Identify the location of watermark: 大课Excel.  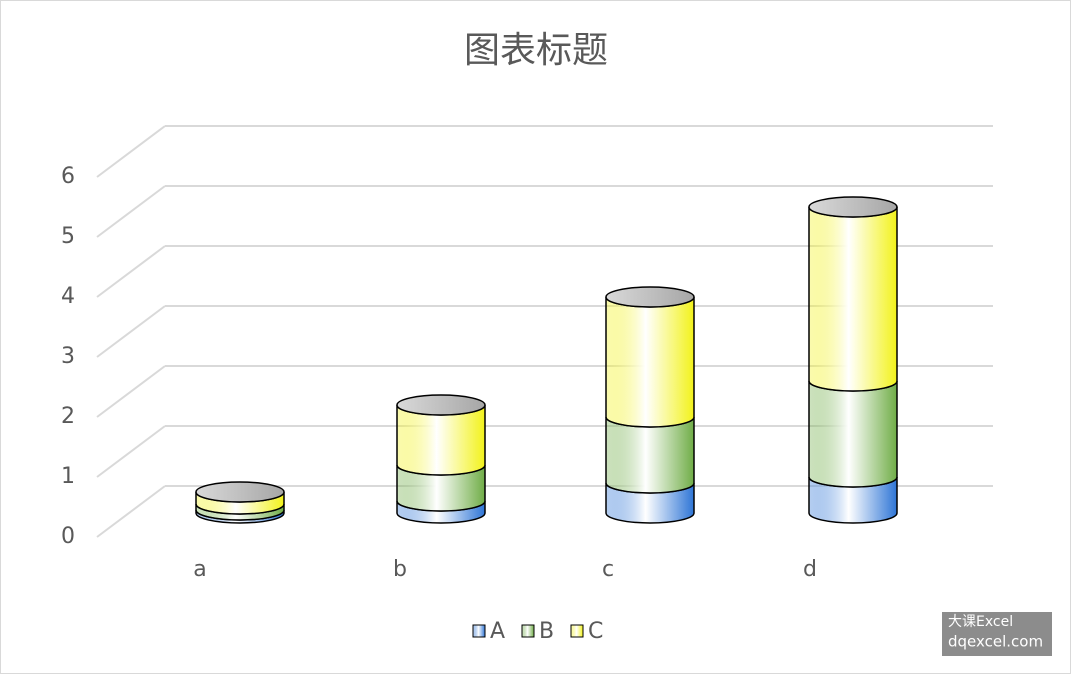
(980, 622).